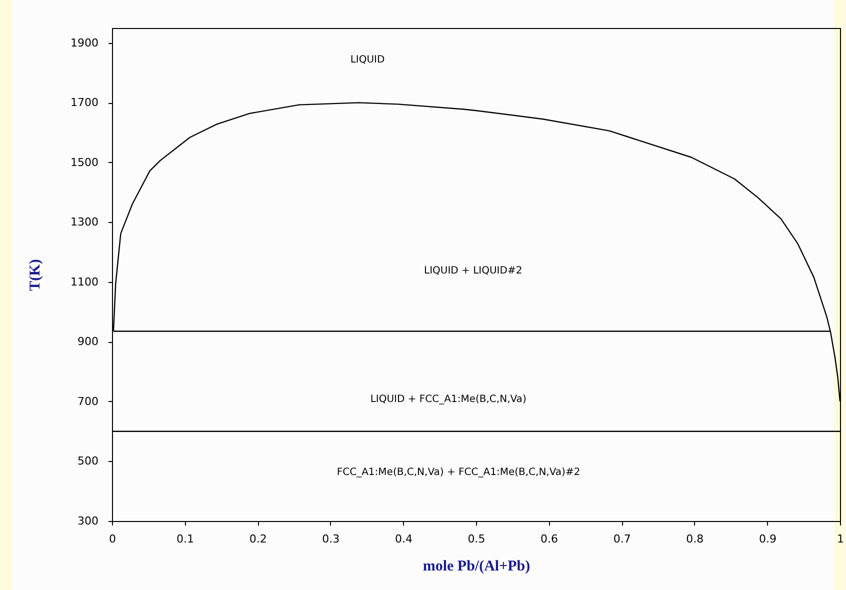  I want to click on y-tick-label: 300, so click(88, 521).